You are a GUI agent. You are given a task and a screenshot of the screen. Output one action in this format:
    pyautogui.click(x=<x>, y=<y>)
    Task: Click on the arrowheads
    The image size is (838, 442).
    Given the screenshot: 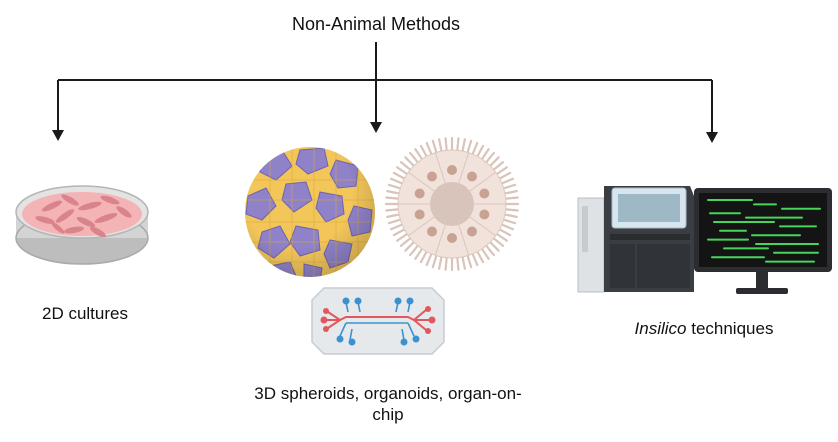 What is the action you would take?
    pyautogui.click(x=385, y=132)
    